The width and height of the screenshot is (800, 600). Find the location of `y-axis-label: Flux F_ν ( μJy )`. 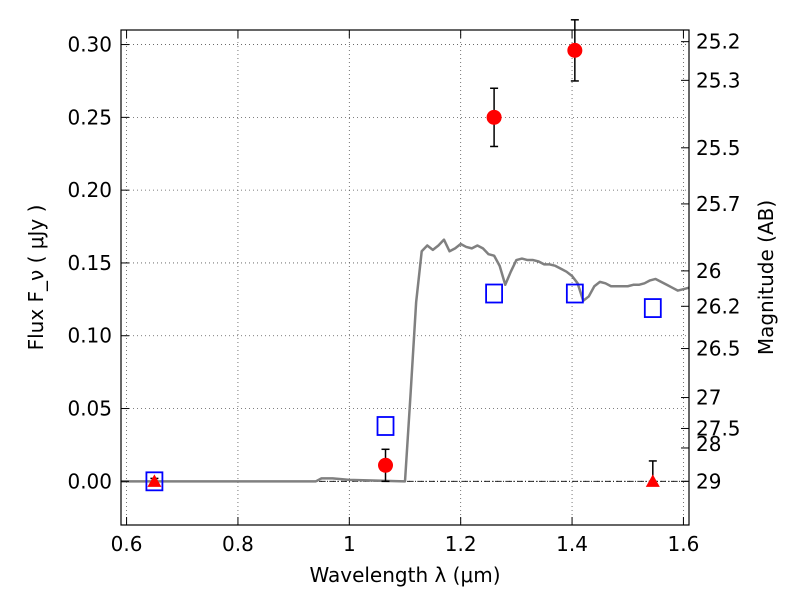

y-axis-label: Flux F_ν ( μJy ) is located at coordinates (36, 278).